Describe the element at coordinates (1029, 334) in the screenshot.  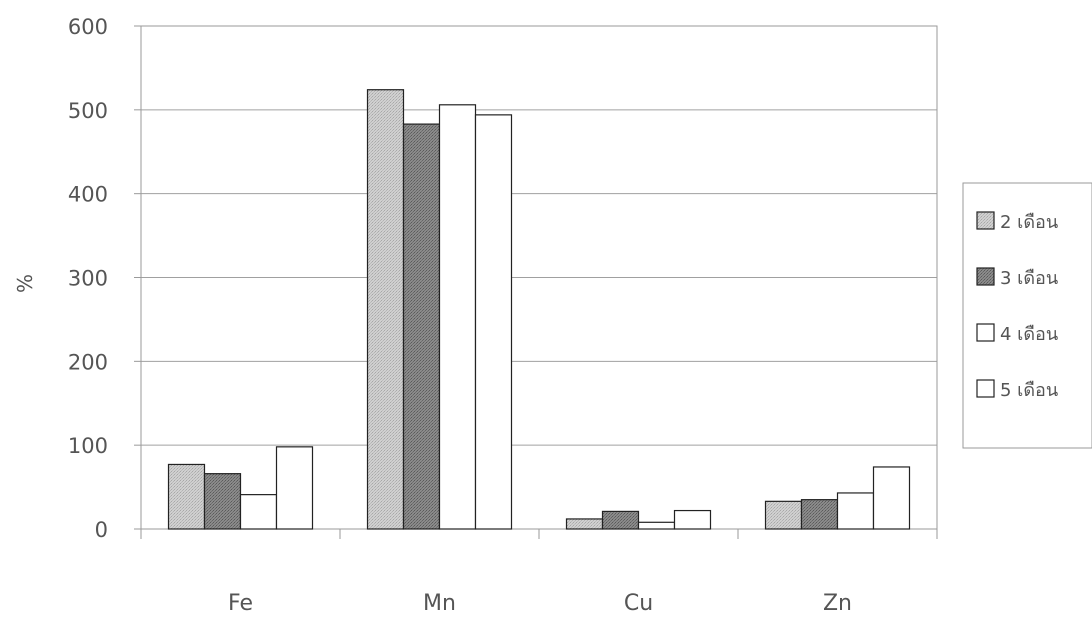
I see `legend-label-3: 4 เดือน` at that location.